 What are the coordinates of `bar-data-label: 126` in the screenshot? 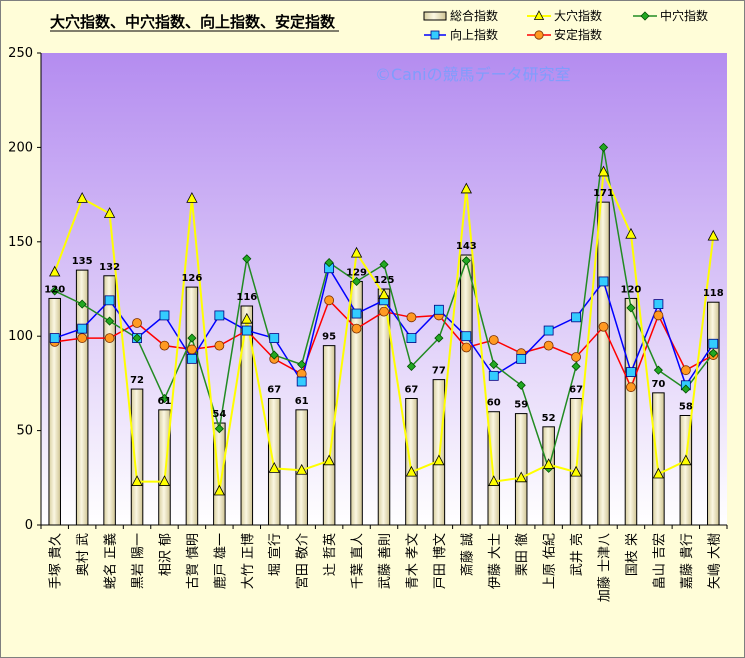 It's located at (191, 278).